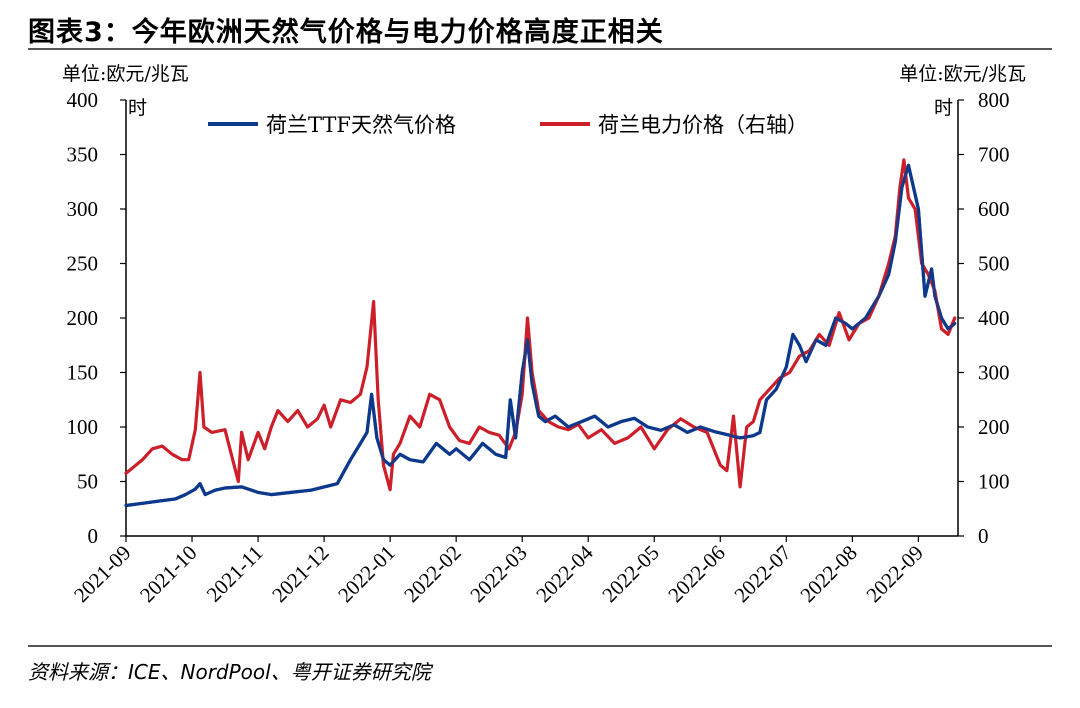  I want to click on left-tick-label: 100, so click(83, 427).